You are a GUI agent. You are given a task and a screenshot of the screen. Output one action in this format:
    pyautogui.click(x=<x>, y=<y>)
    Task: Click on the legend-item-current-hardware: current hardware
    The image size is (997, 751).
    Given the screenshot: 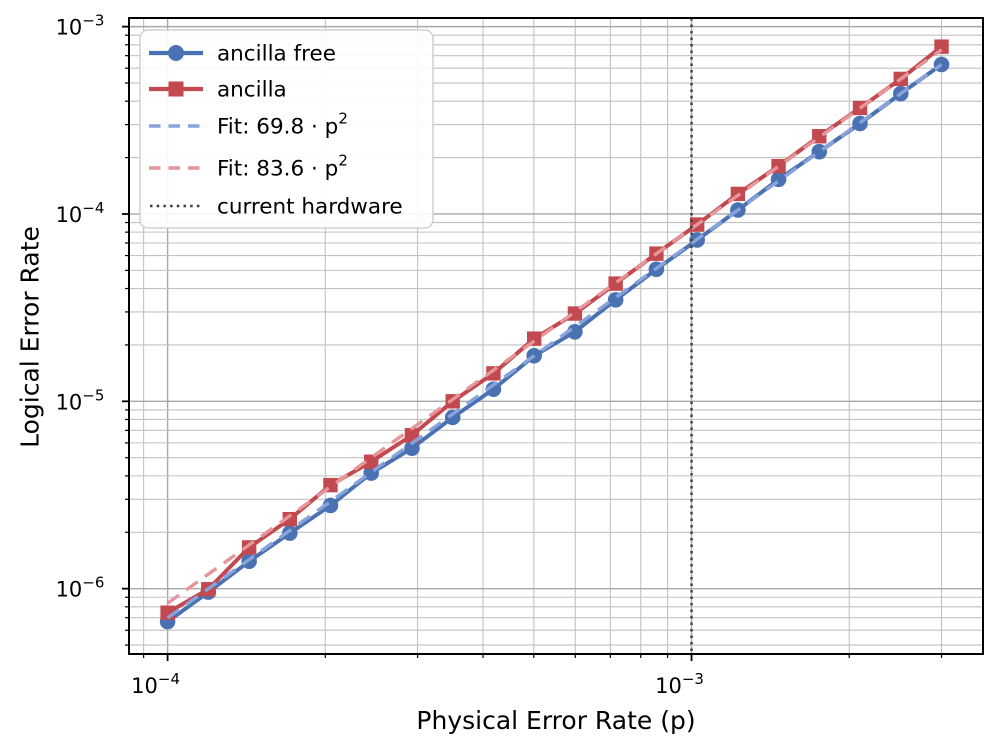 What is the action you would take?
    pyautogui.click(x=276, y=207)
    